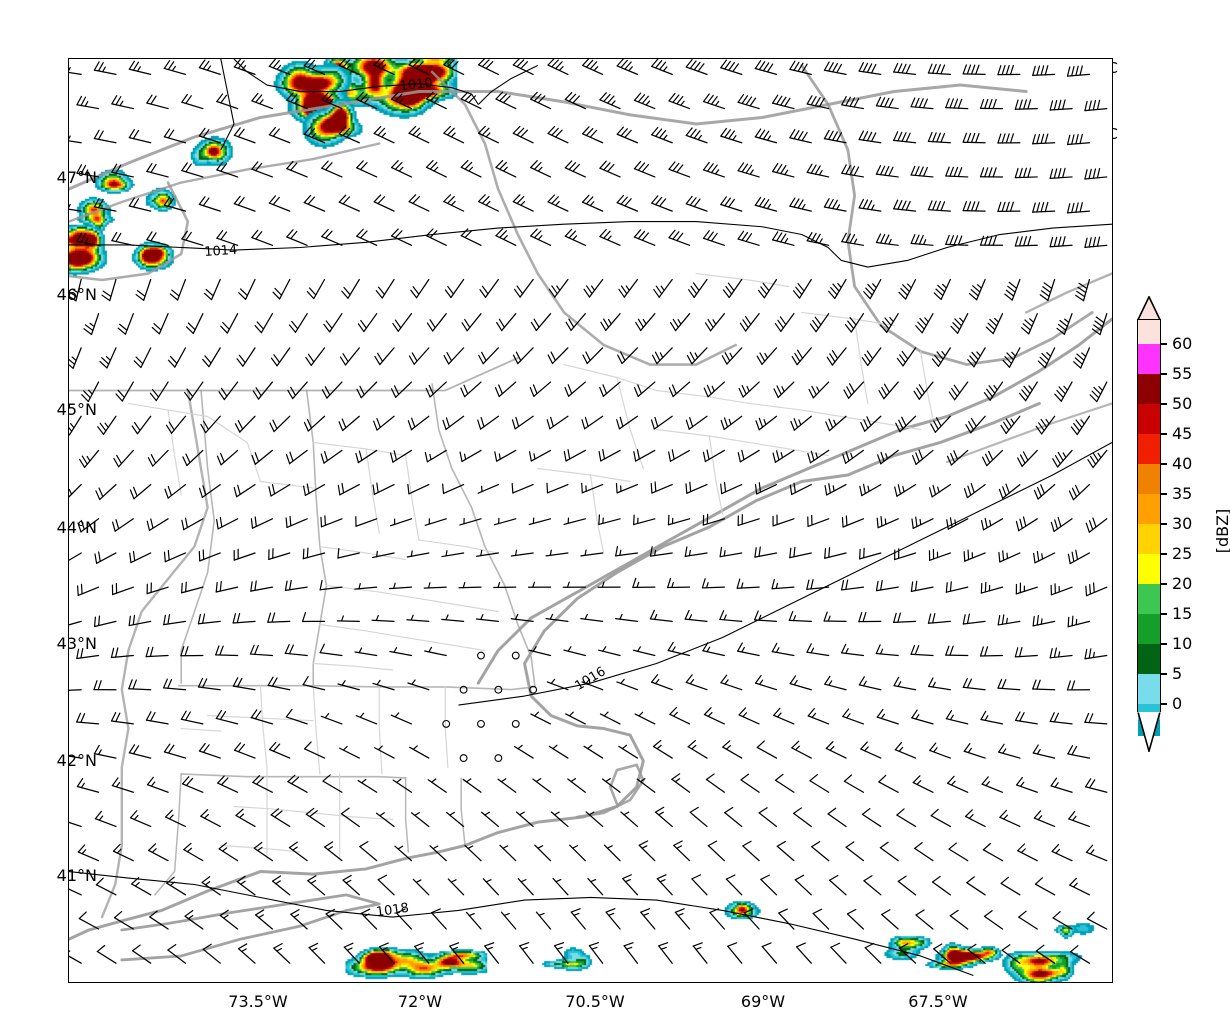 The image size is (1230, 1032). I want to click on reflectivity-colorbar: 60 55 50 45 40 35 30 25 20 15 10 5 0 [dBZ], so click(1182, 531).